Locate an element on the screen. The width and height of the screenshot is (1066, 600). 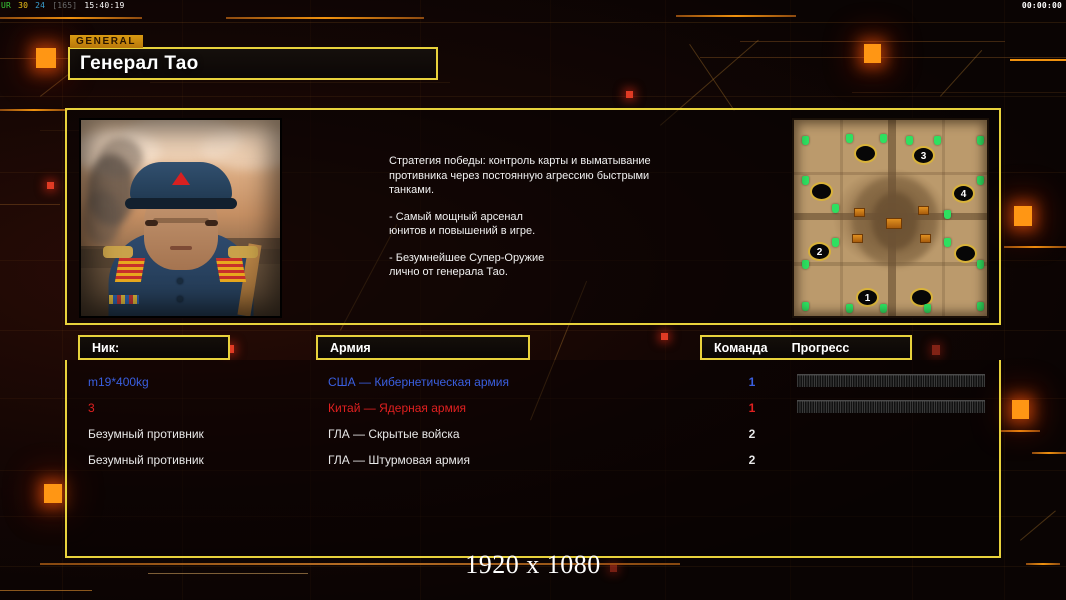
map-start-position-4: 4 is located at coordinates (963, 193).